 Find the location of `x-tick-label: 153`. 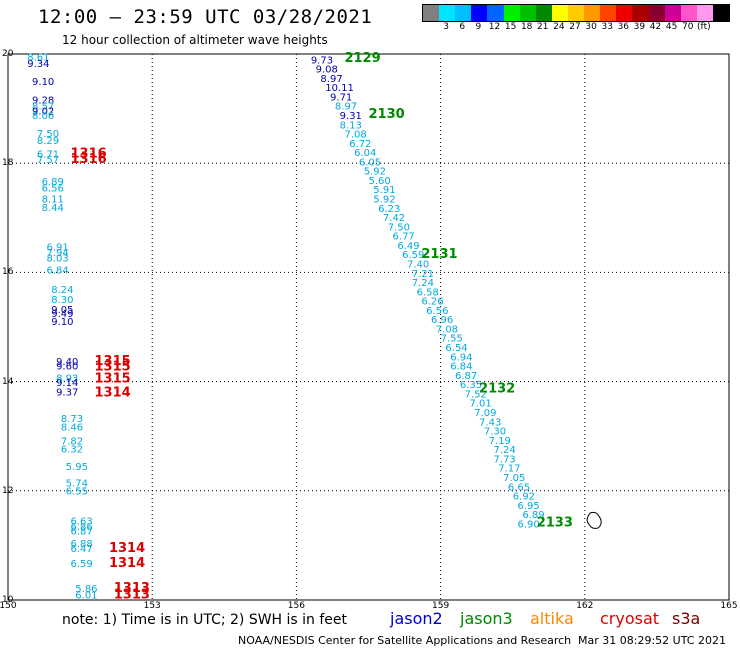

x-tick-label: 153 is located at coordinates (152, 606).